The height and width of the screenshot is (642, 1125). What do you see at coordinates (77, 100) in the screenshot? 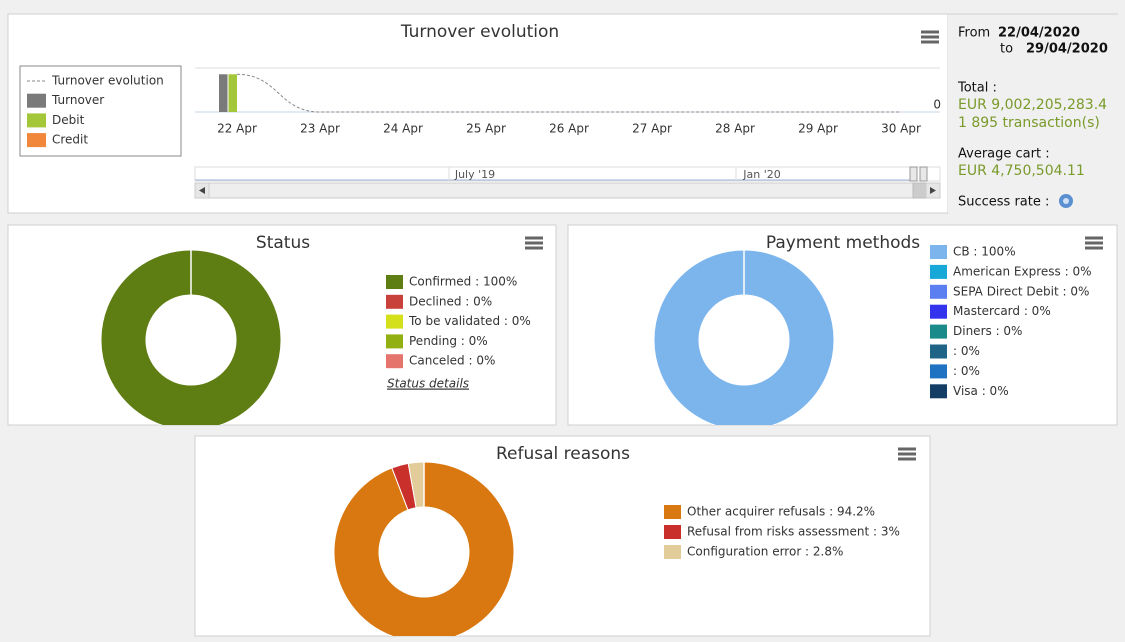
I see `legend-label: Turnover` at bounding box center [77, 100].